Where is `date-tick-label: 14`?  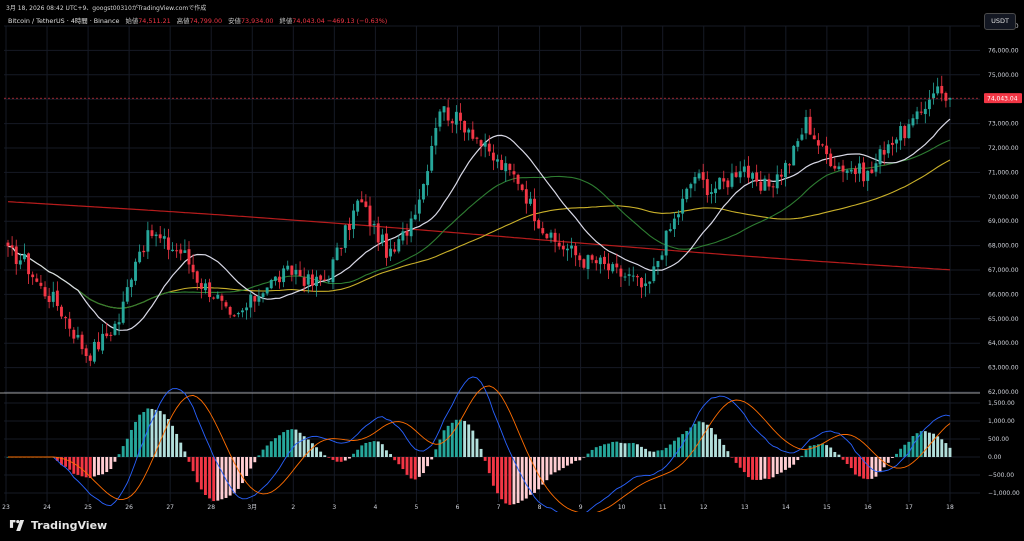 date-tick-label: 14 is located at coordinates (786, 507).